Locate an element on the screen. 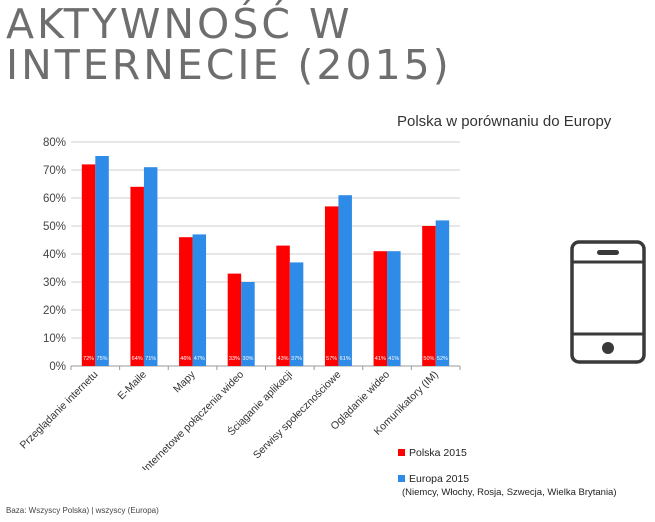 The height and width of the screenshot is (522, 655). x-tick-label: E-Maile is located at coordinates (132, 386).